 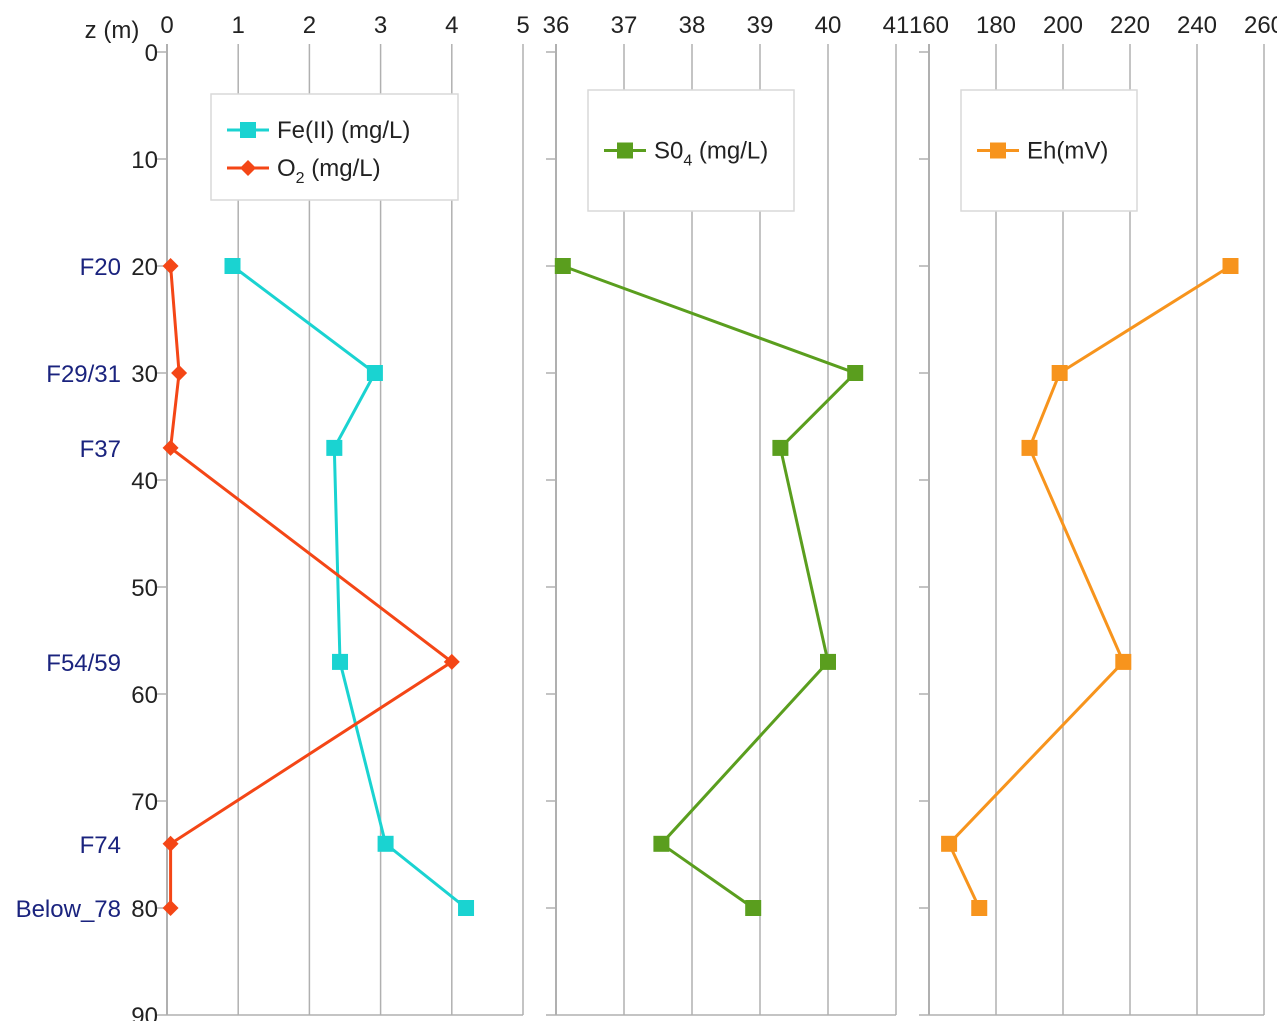 I want to click on well-label: F29/31, so click(x=83, y=374).